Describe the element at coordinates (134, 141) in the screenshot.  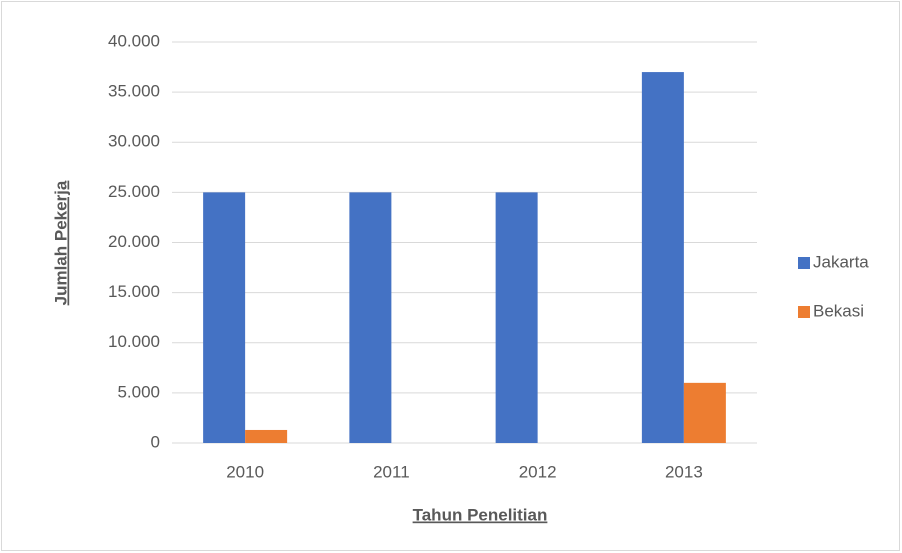
I see `y-tick-label: 30.000` at that location.